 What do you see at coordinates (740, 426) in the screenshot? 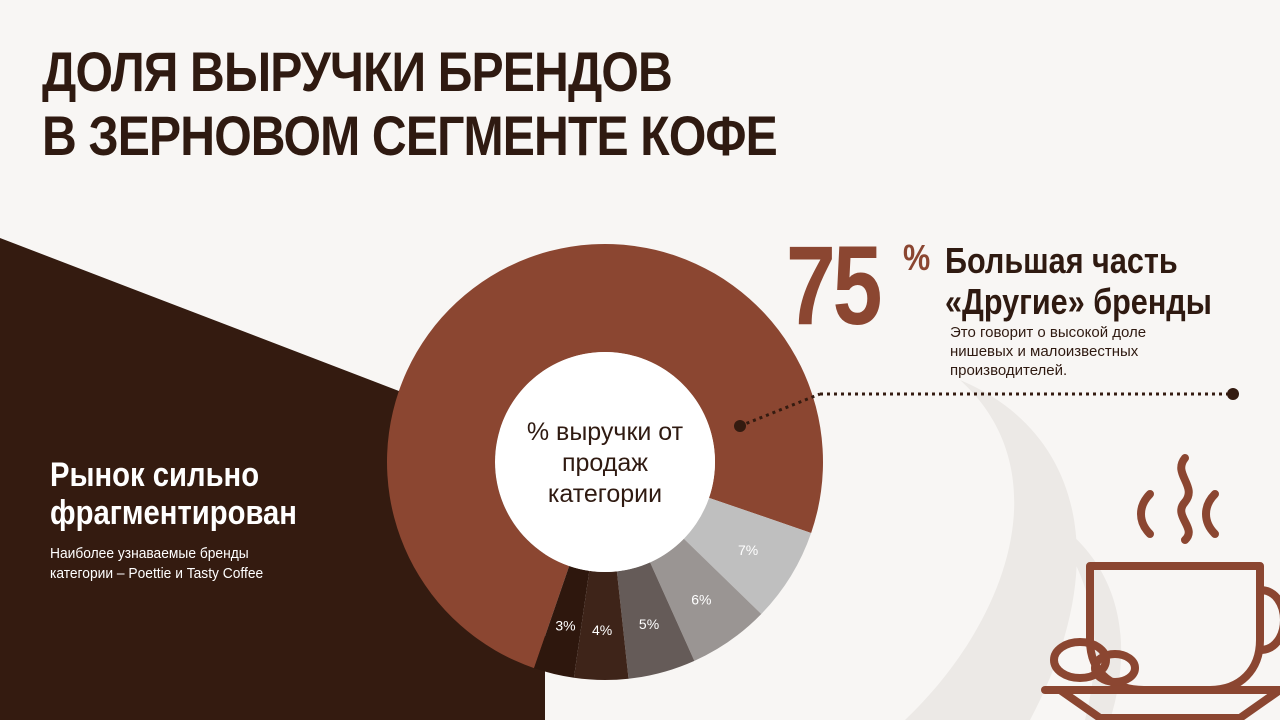
I see `callout-dot-start` at bounding box center [740, 426].